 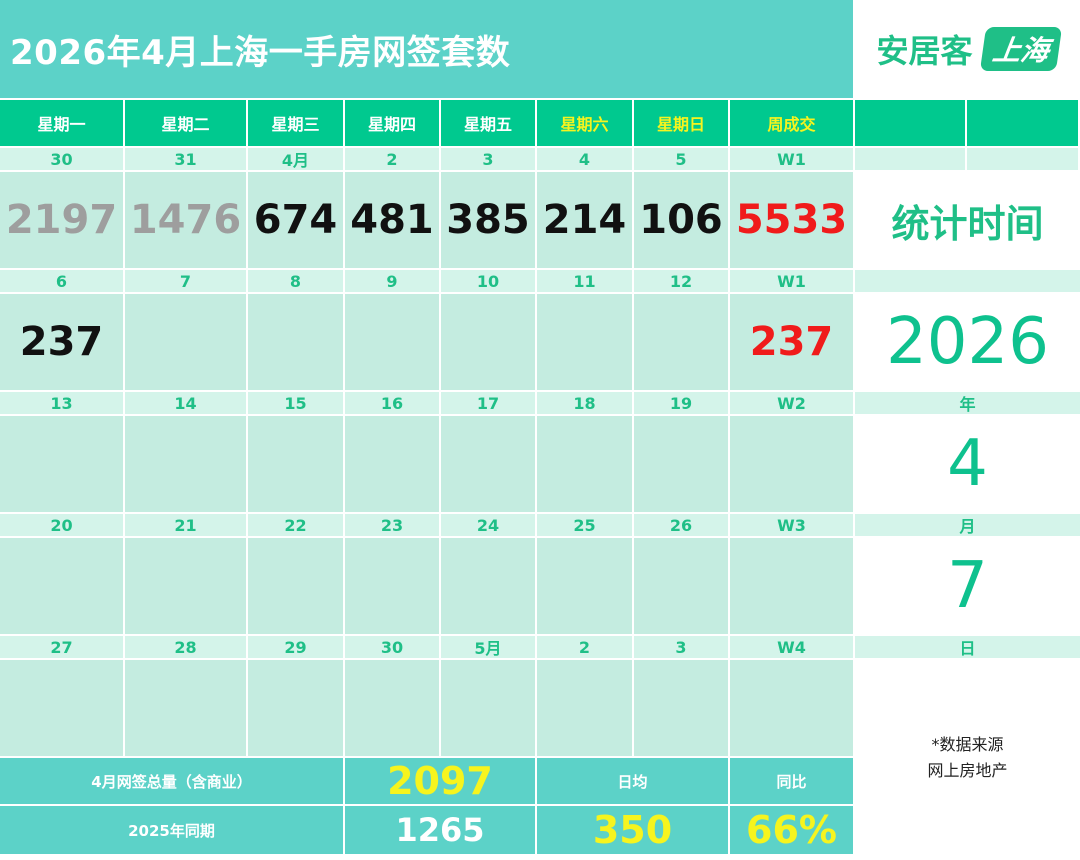 What do you see at coordinates (172, 831) in the screenshot?
I see `last-year-label: 2025年同期` at bounding box center [172, 831].